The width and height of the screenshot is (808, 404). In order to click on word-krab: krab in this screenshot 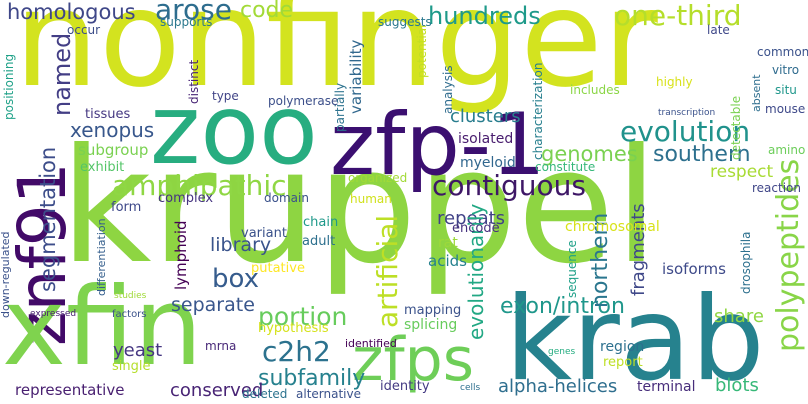, I will do `click(635, 338)`.